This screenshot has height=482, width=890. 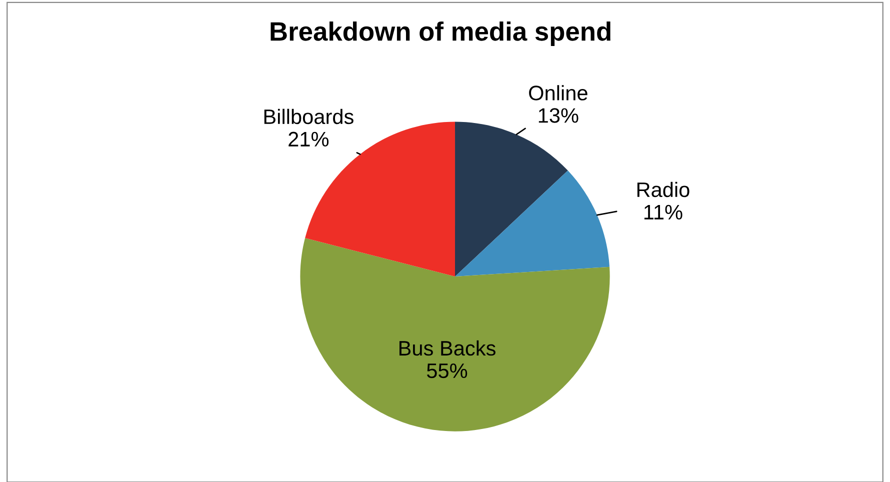 What do you see at coordinates (308, 139) in the screenshot?
I see `data-label: 21%` at bounding box center [308, 139].